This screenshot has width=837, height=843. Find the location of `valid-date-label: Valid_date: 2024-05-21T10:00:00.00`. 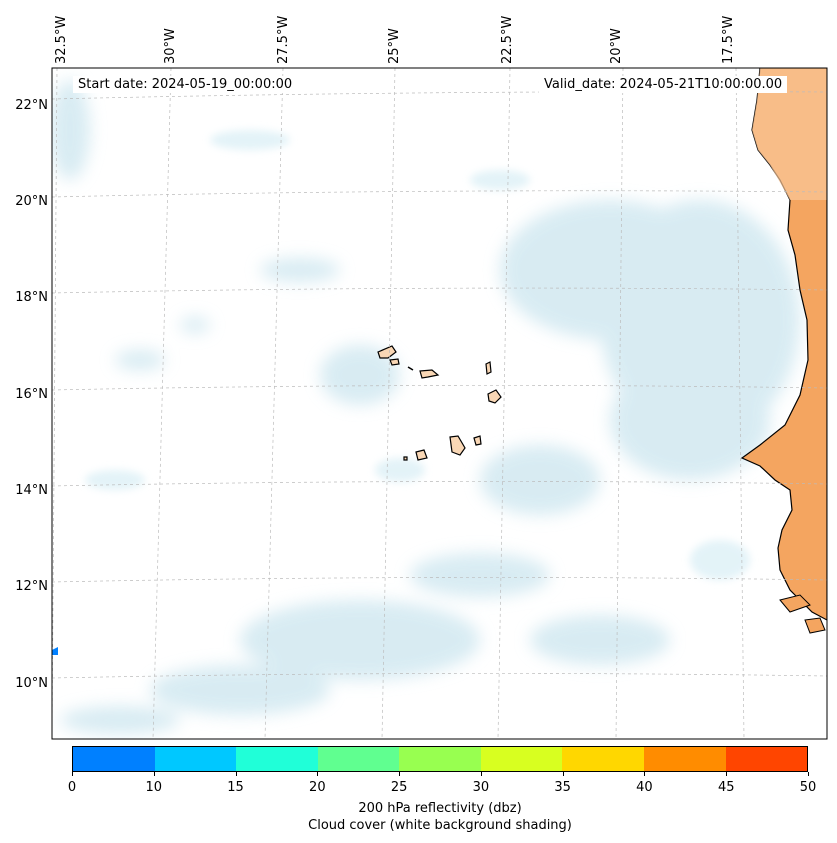

valid-date-label: Valid_date: 2024-05-21T10:00:00.00 is located at coordinates (663, 84).